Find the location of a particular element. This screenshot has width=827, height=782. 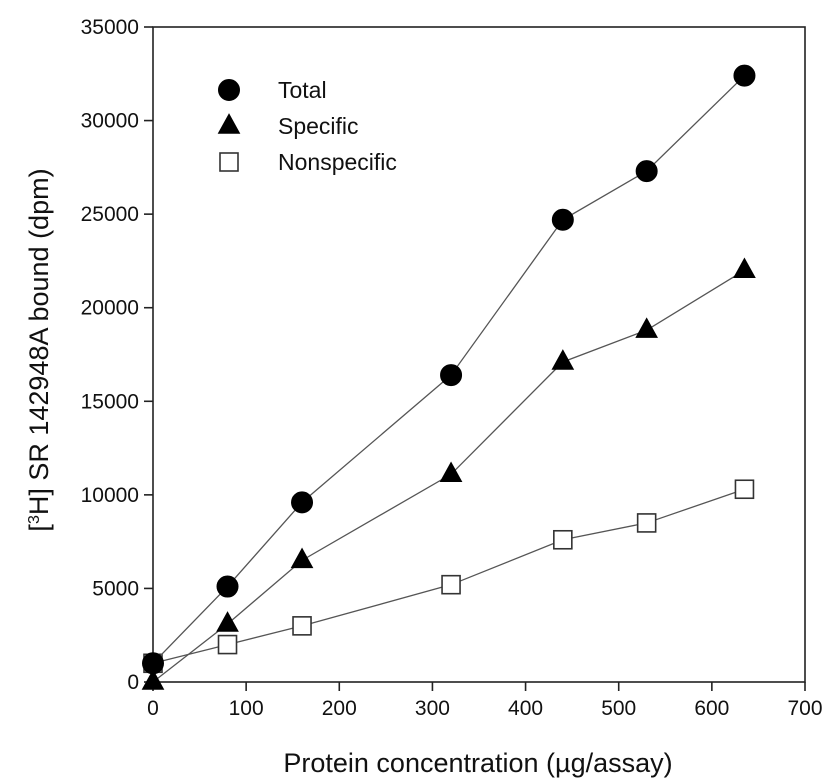

y-axis-title: [3H] SR 142948A bound (dpm) is located at coordinates (39, 349).